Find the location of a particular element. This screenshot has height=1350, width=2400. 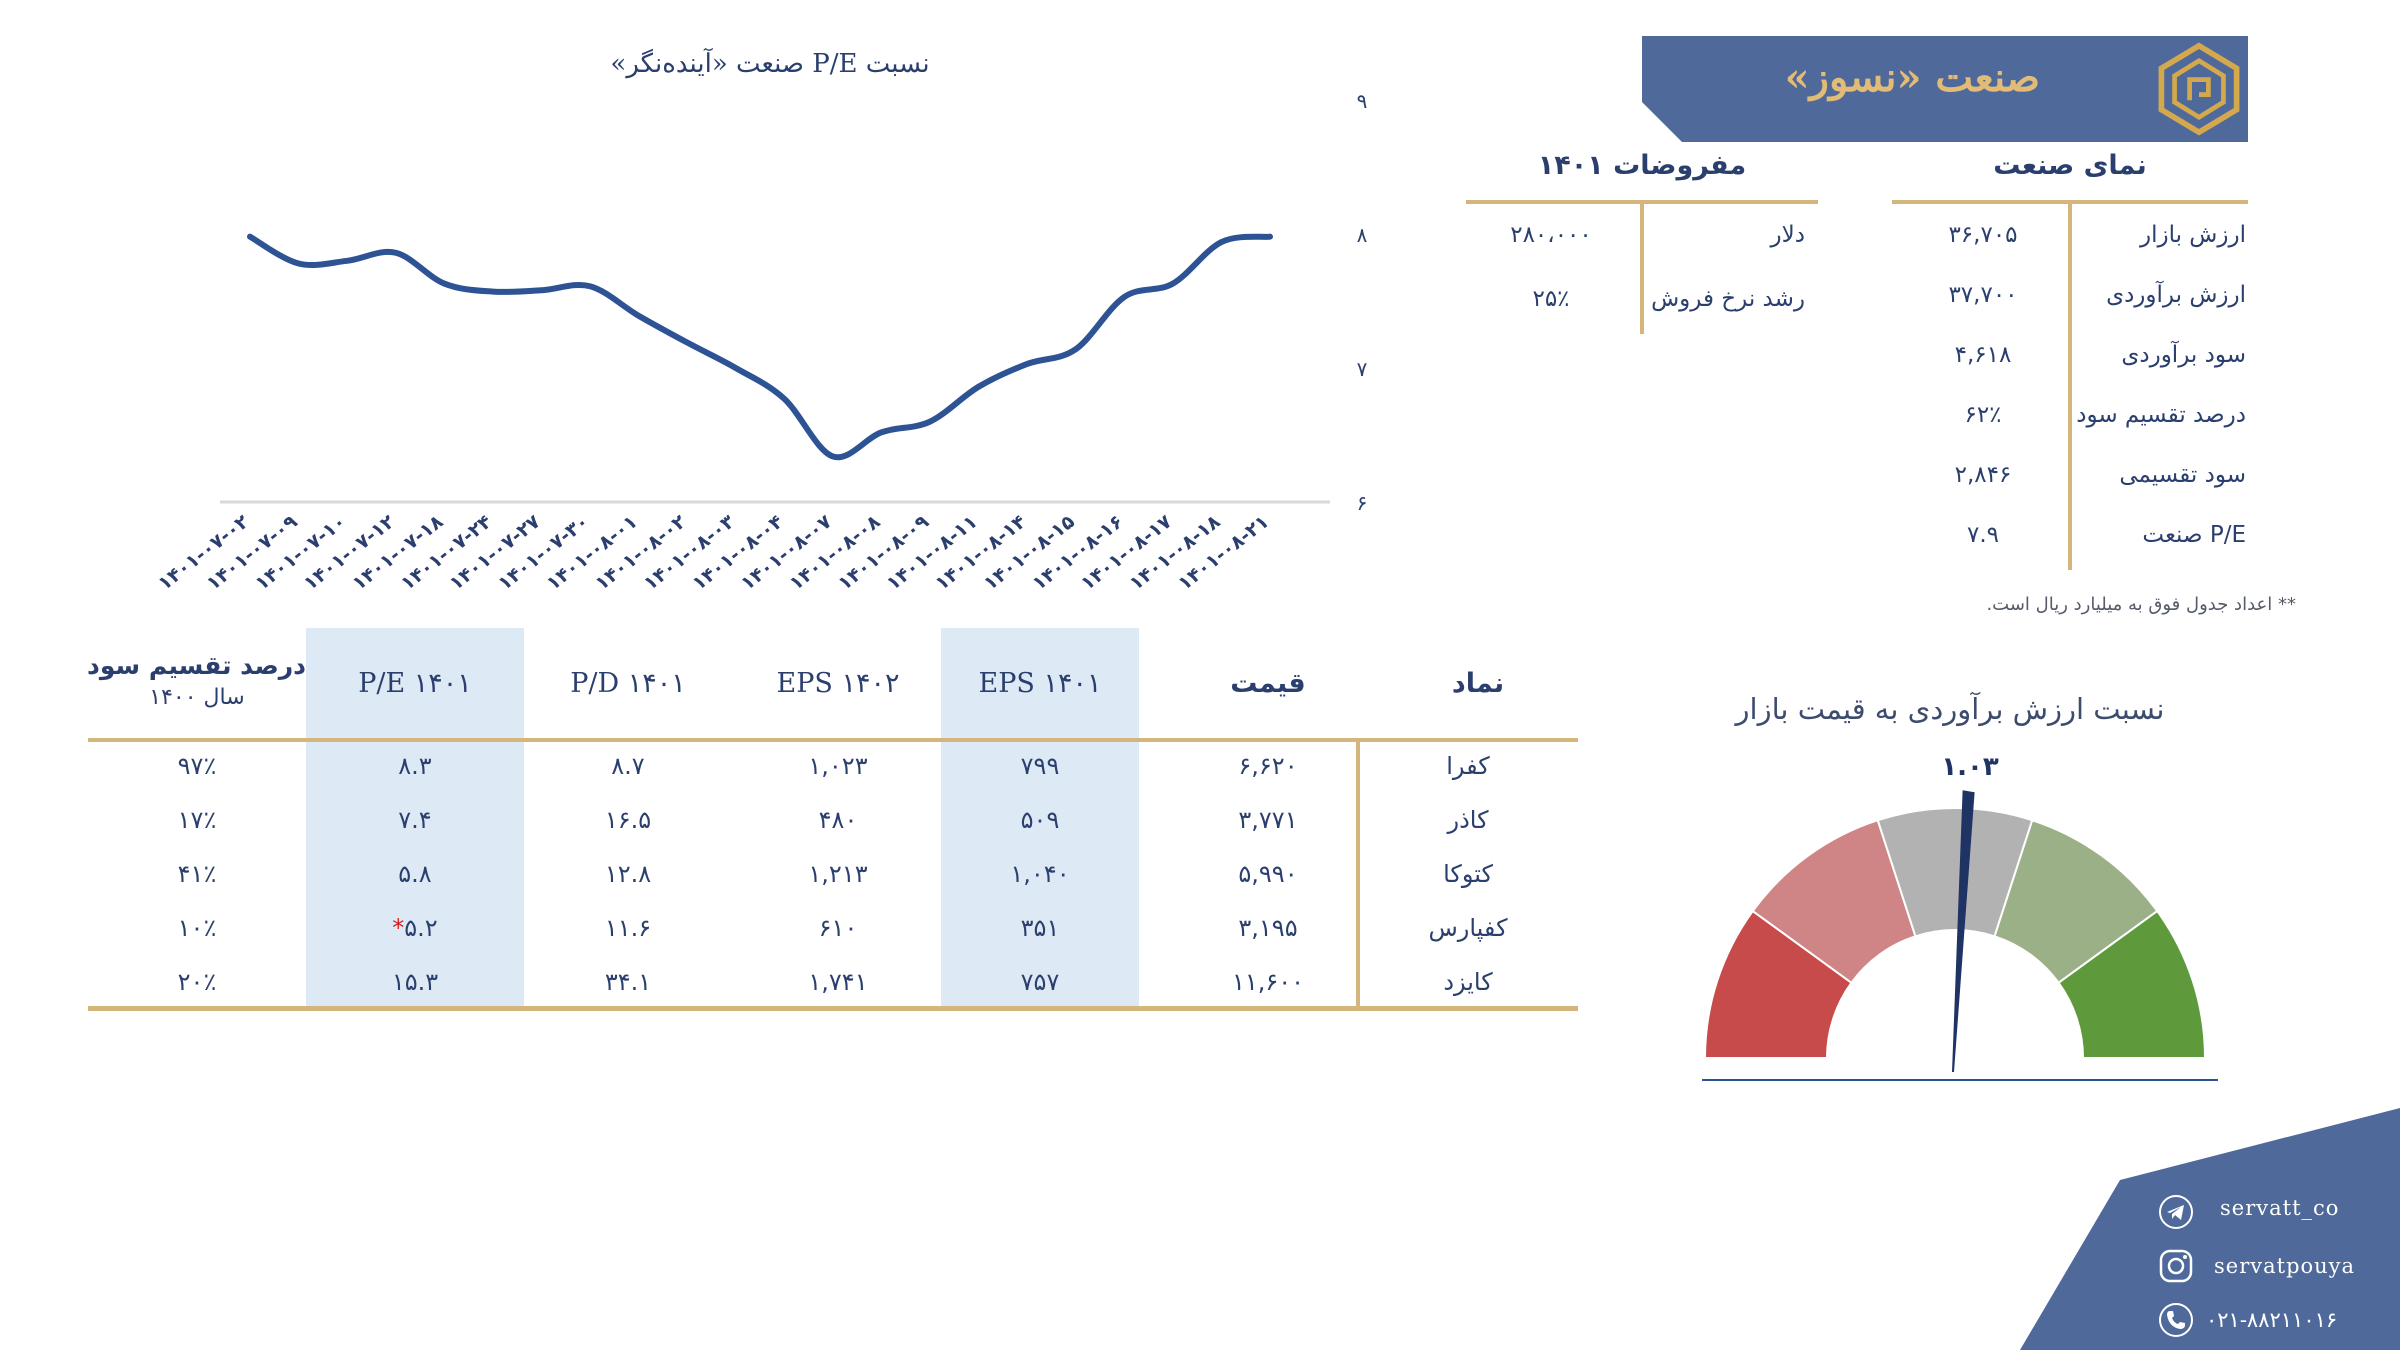

cell-eps1402: ۱,۲۱۳ is located at coordinates (838, 874).